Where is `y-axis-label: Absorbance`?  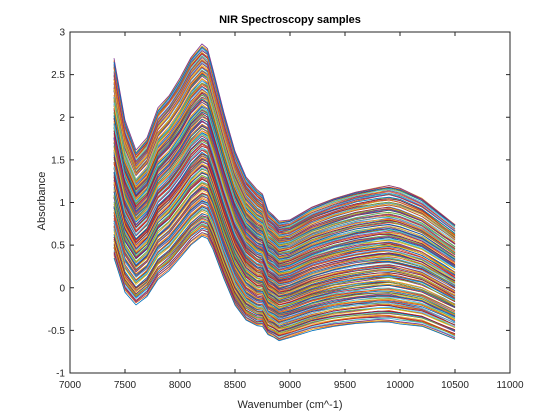 y-axis-label: Absorbance is located at coordinates (42, 201).